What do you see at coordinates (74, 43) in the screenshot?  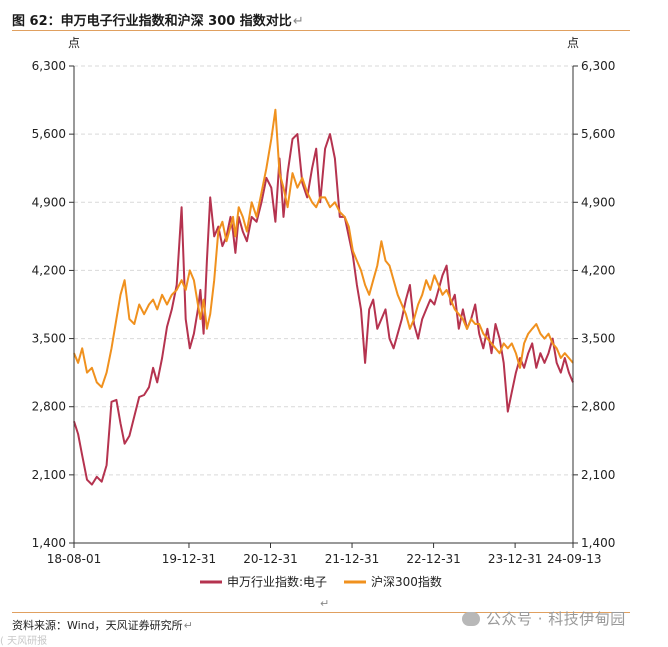 I see `y-axis-label-left: 点` at bounding box center [74, 43].